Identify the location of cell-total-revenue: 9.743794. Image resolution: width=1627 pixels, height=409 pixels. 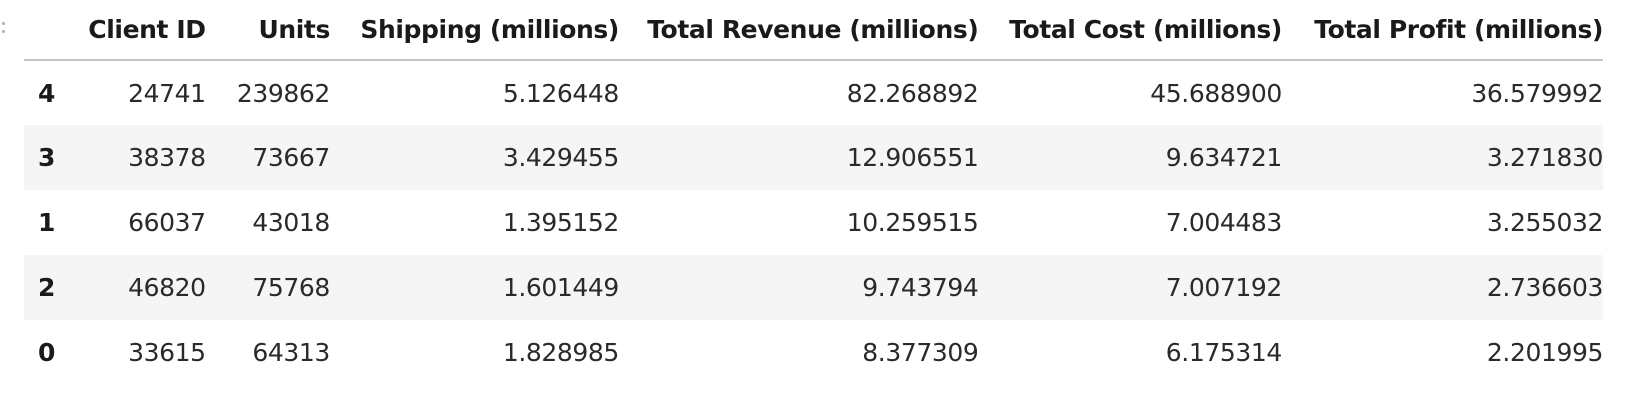
(920, 287).